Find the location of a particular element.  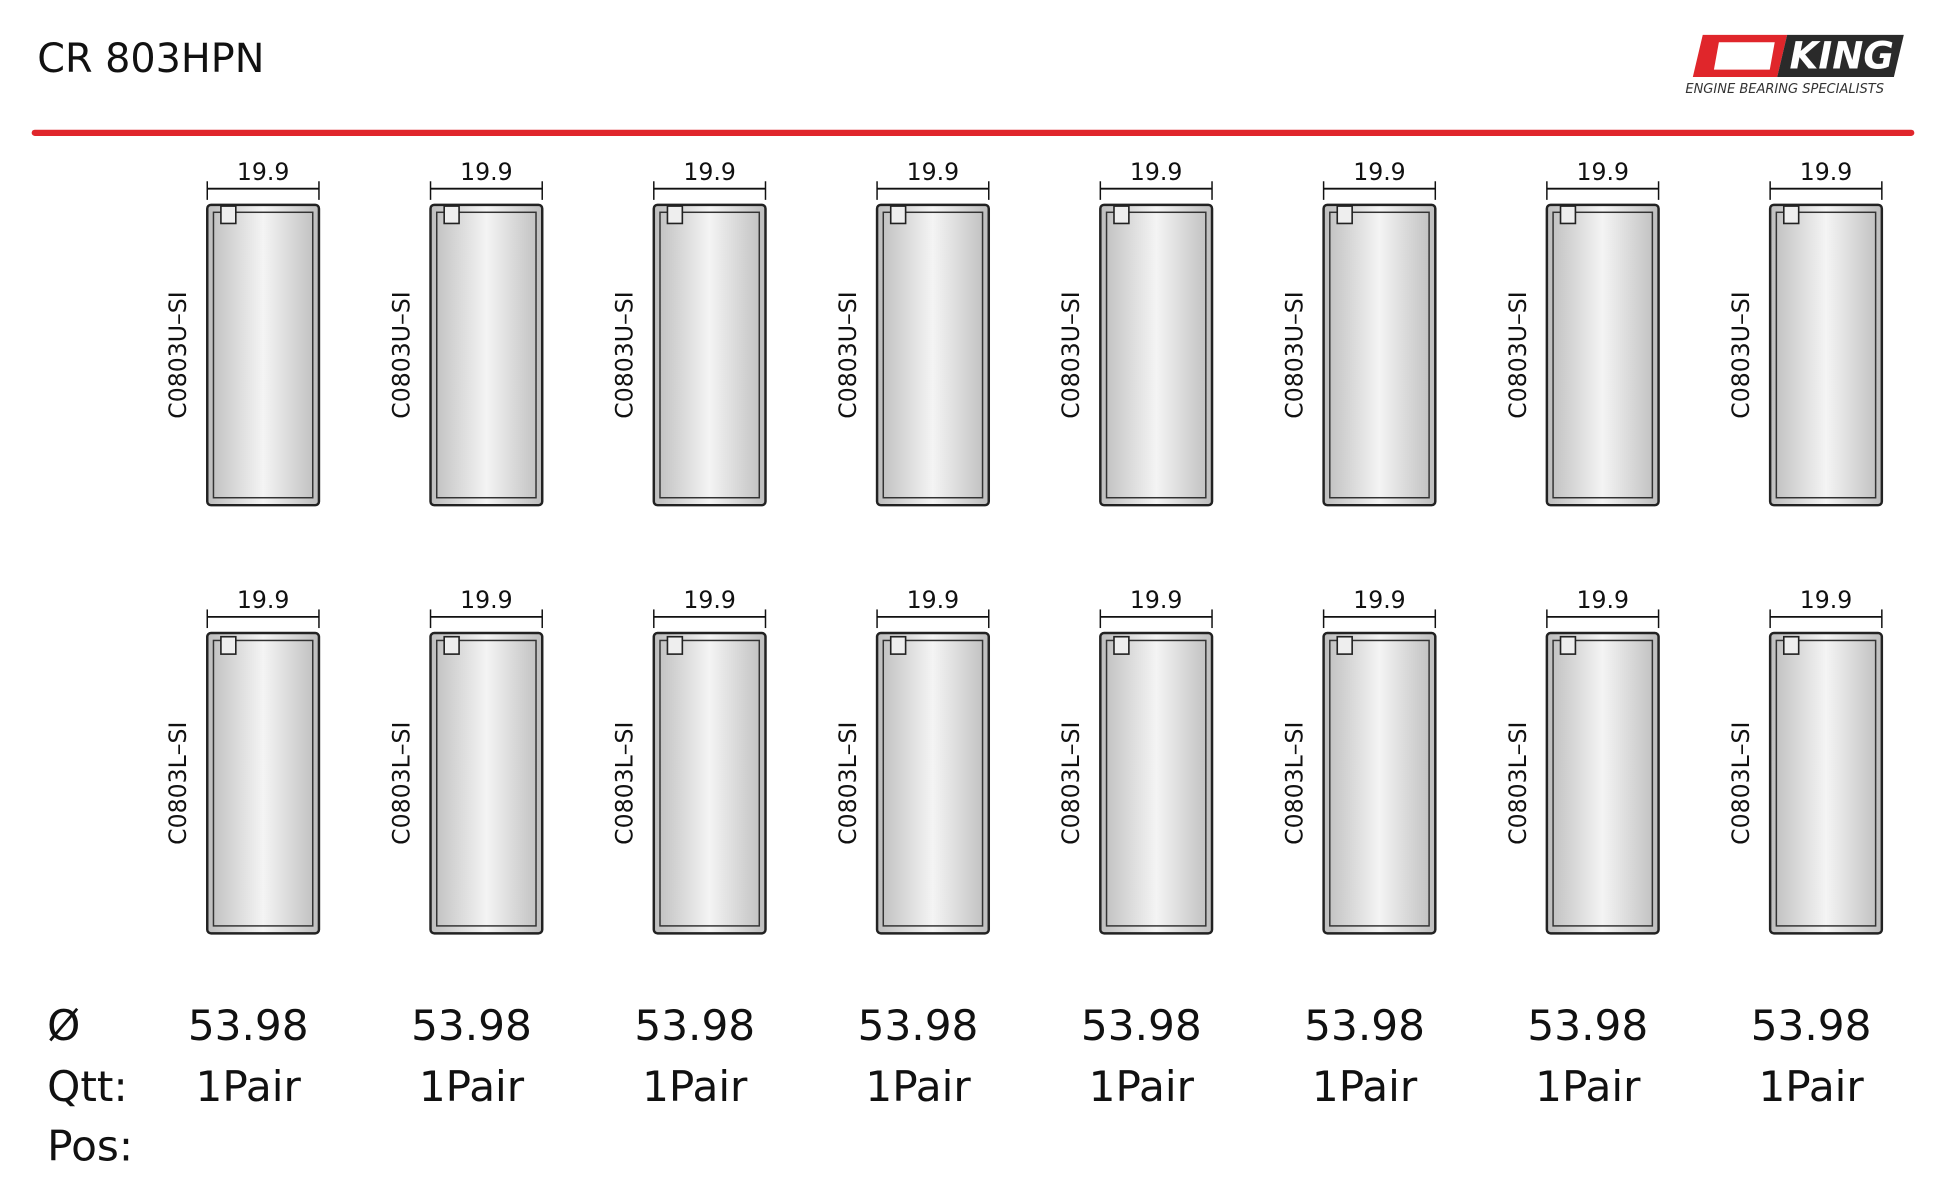

title: CR 803HPN is located at coordinates (150, 59).